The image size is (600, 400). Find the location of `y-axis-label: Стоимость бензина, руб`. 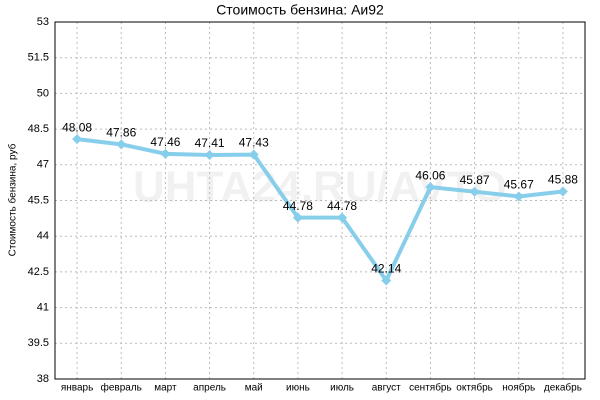

y-axis-label: Стоимость бензина, руб is located at coordinates (13, 199).